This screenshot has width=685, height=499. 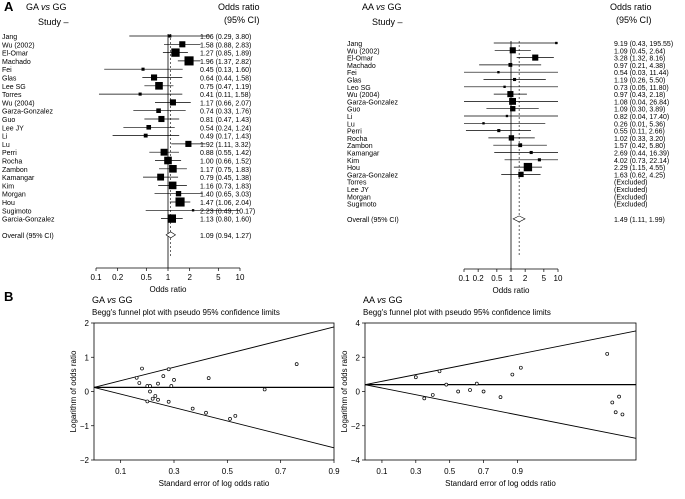 I want to click on funnel-y-label-1: Logarithm of odds ratio, so click(x=344, y=391).